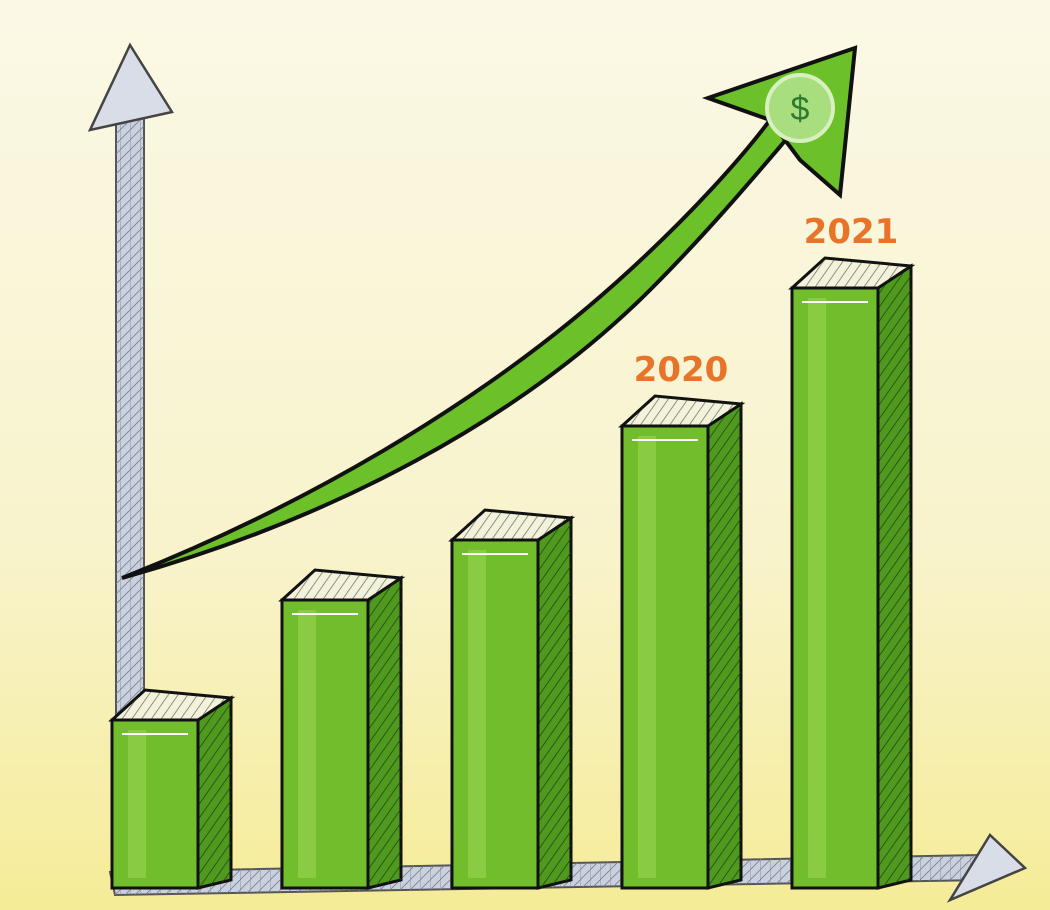  What do you see at coordinates (851, 232) in the screenshot?
I see `category-label: 2021` at bounding box center [851, 232].